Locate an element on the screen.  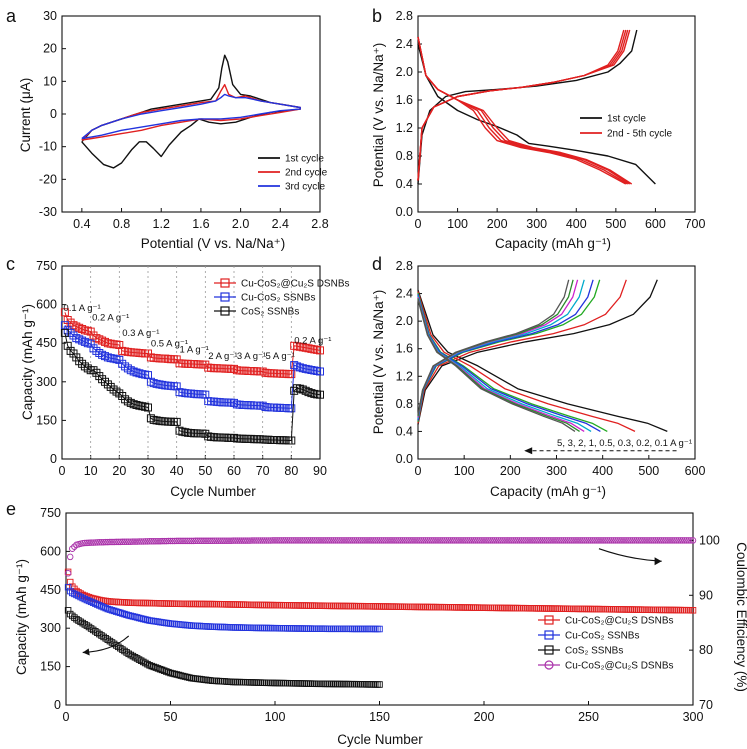
d-xtick-label: 300 is located at coordinates (556, 471).